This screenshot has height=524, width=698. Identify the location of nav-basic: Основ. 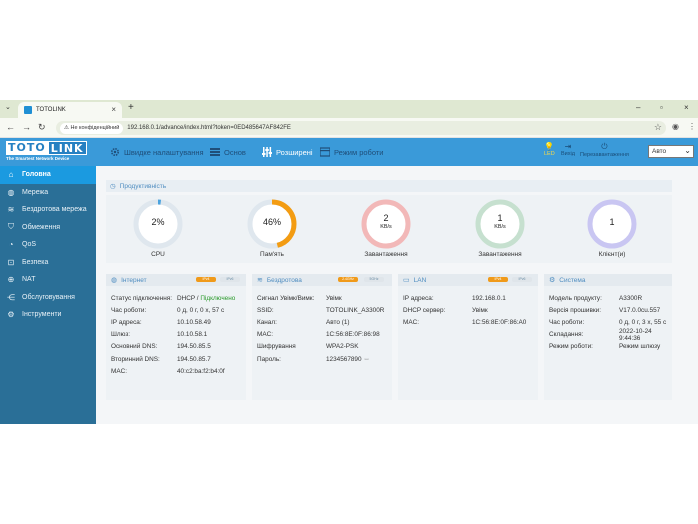
(228, 152).